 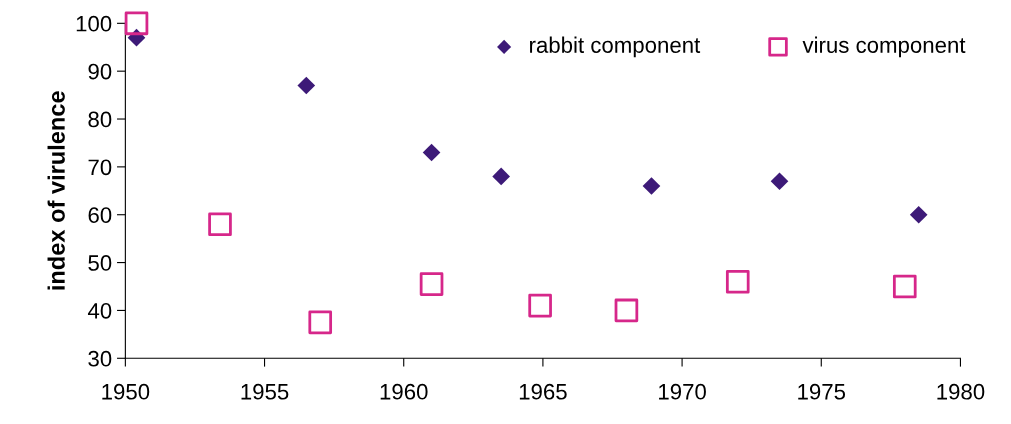 I want to click on x-tick-label: 1960, so click(x=404, y=391).